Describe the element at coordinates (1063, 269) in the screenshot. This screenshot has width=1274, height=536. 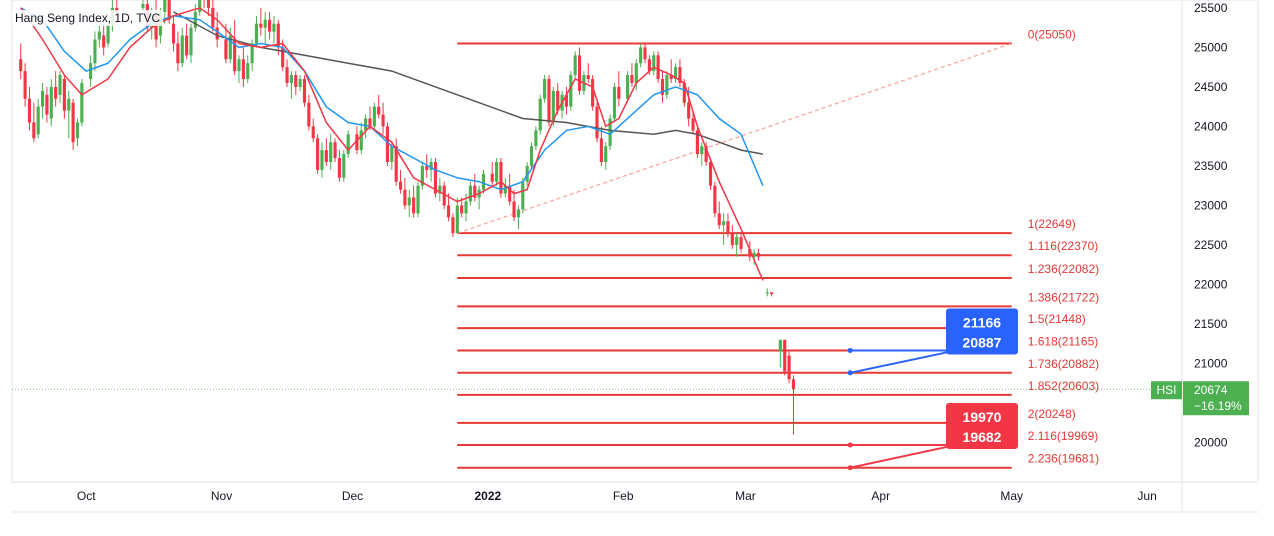
I see `fib-level-label: 1.236(22082)` at that location.